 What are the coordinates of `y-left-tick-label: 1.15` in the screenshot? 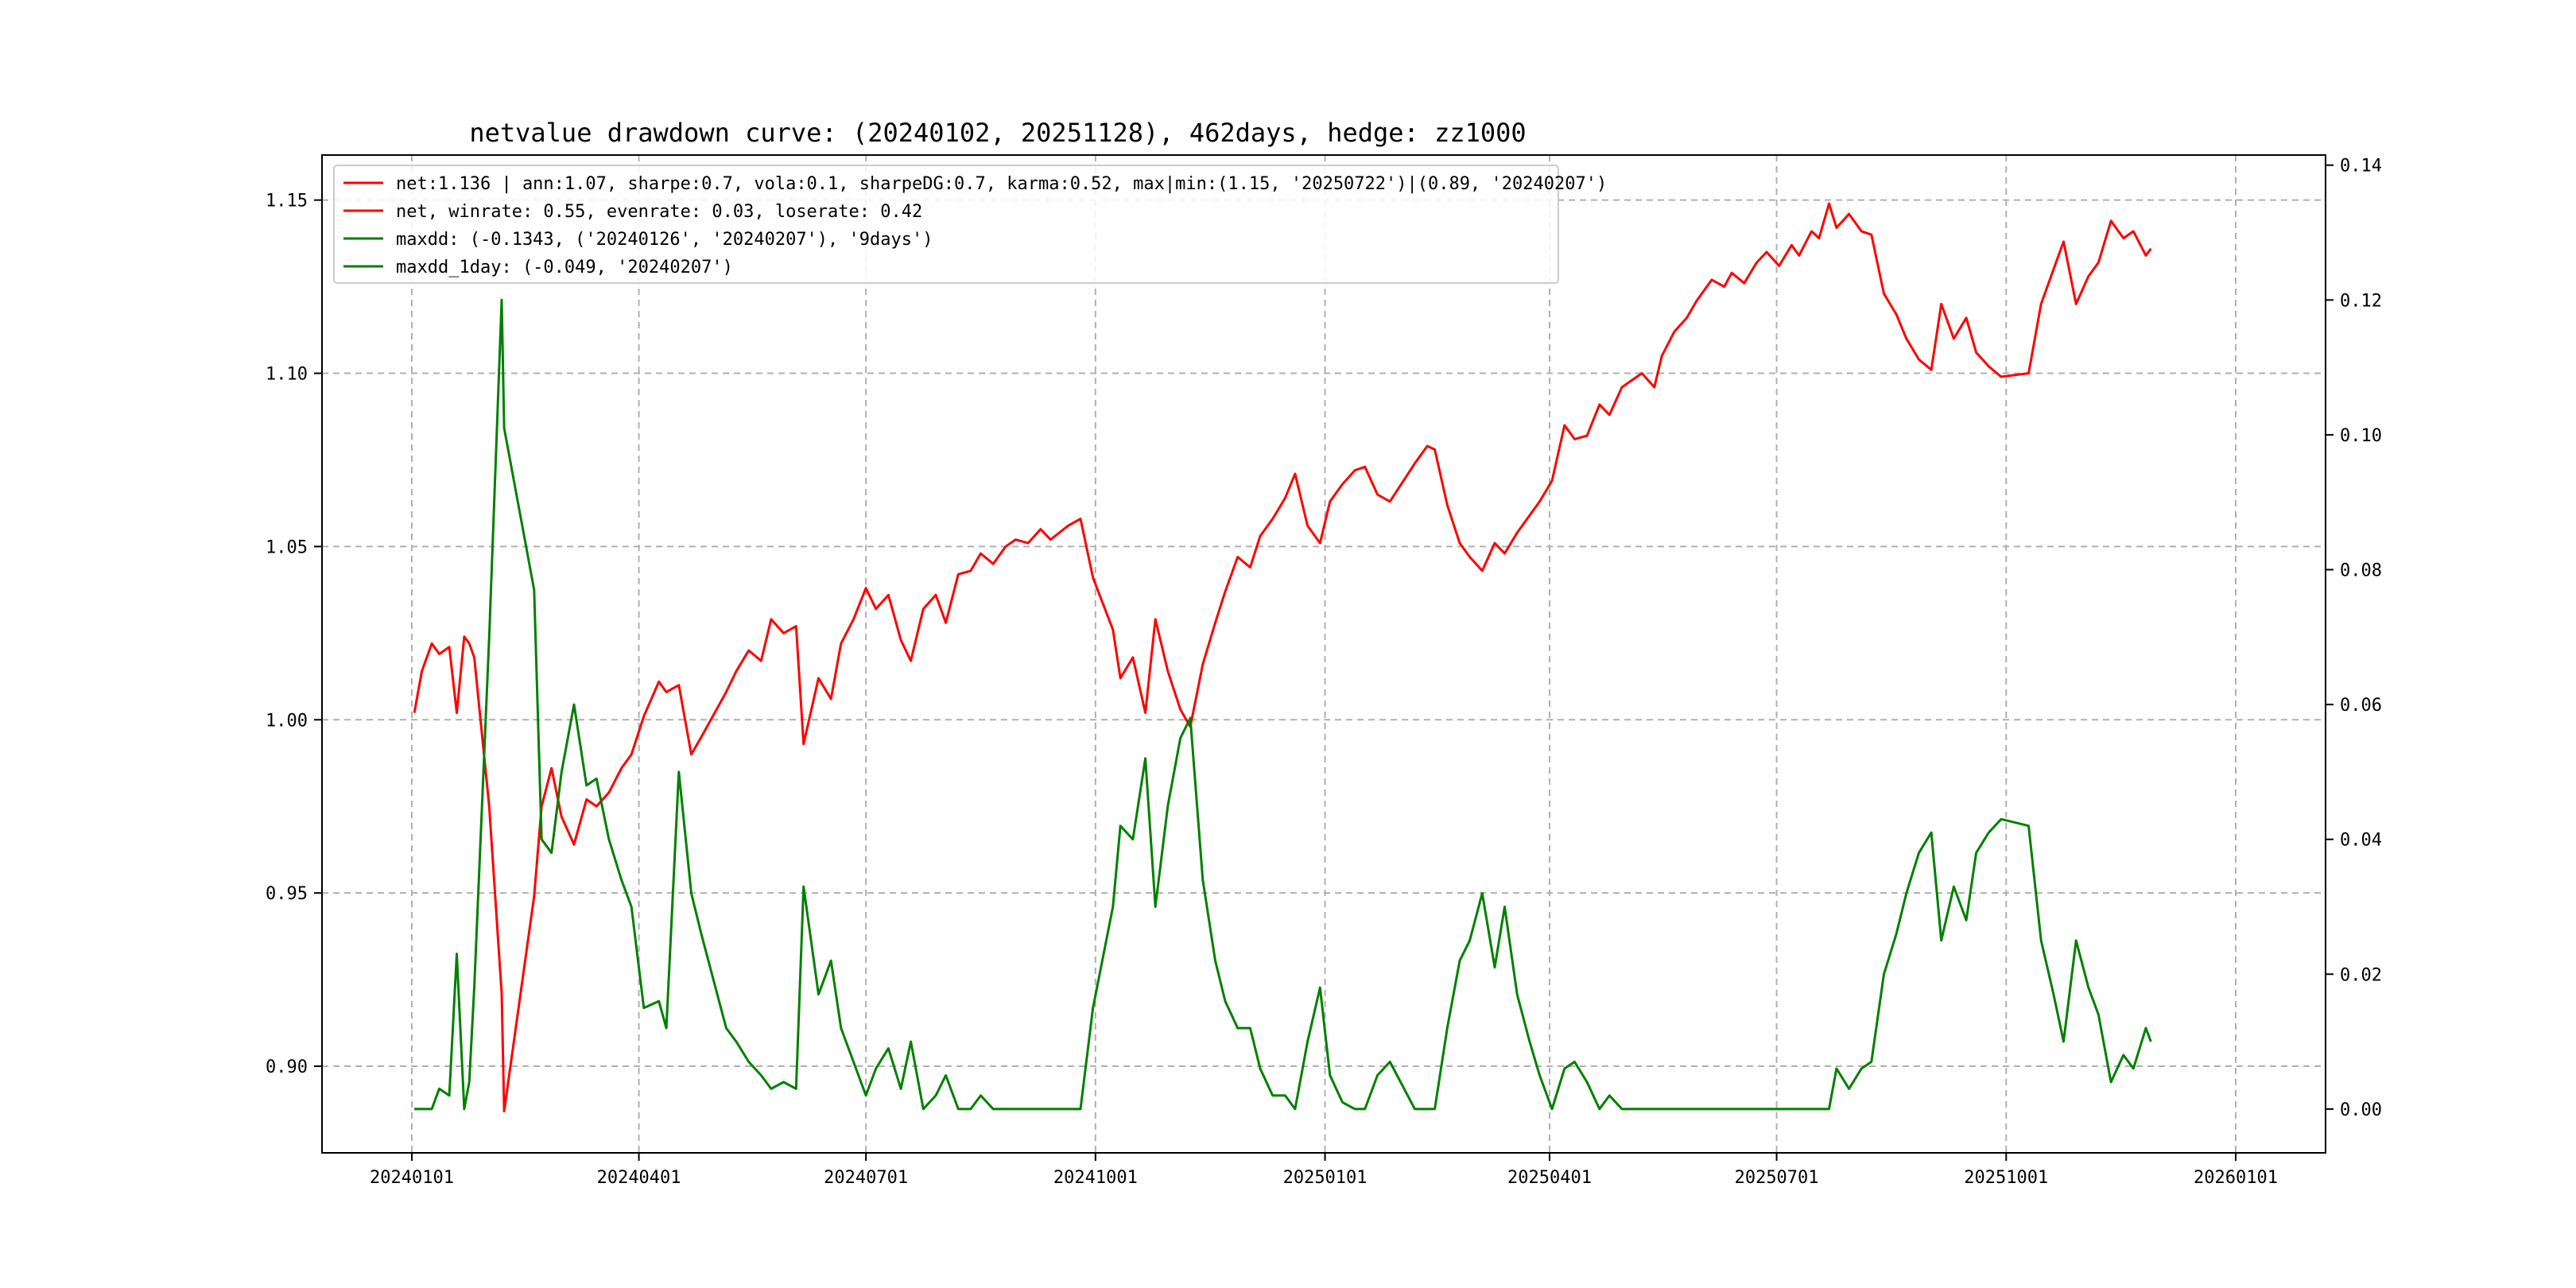 It's located at (287, 202).